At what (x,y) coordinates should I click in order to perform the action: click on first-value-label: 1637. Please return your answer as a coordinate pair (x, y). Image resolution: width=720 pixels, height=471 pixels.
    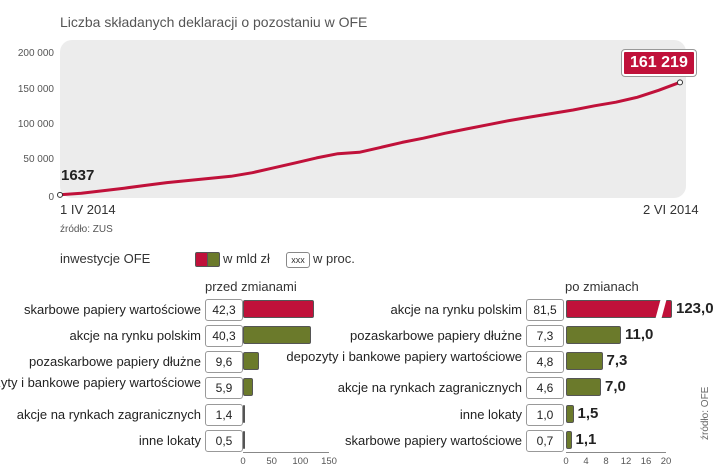
    Looking at the image, I should click on (78, 175).